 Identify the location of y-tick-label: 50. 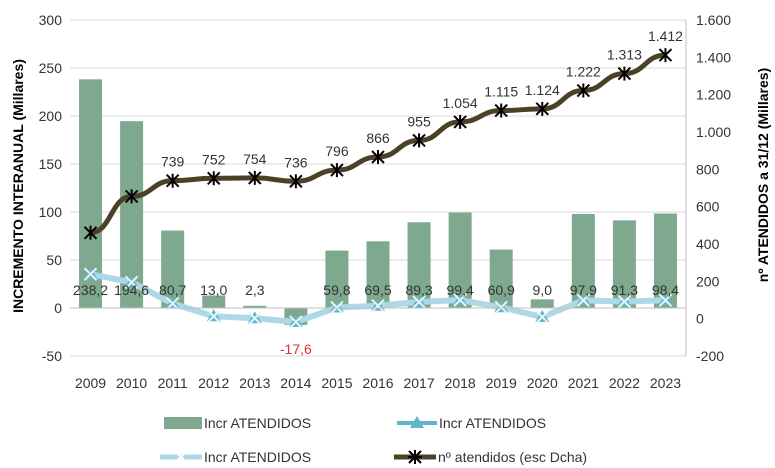
(54, 260).